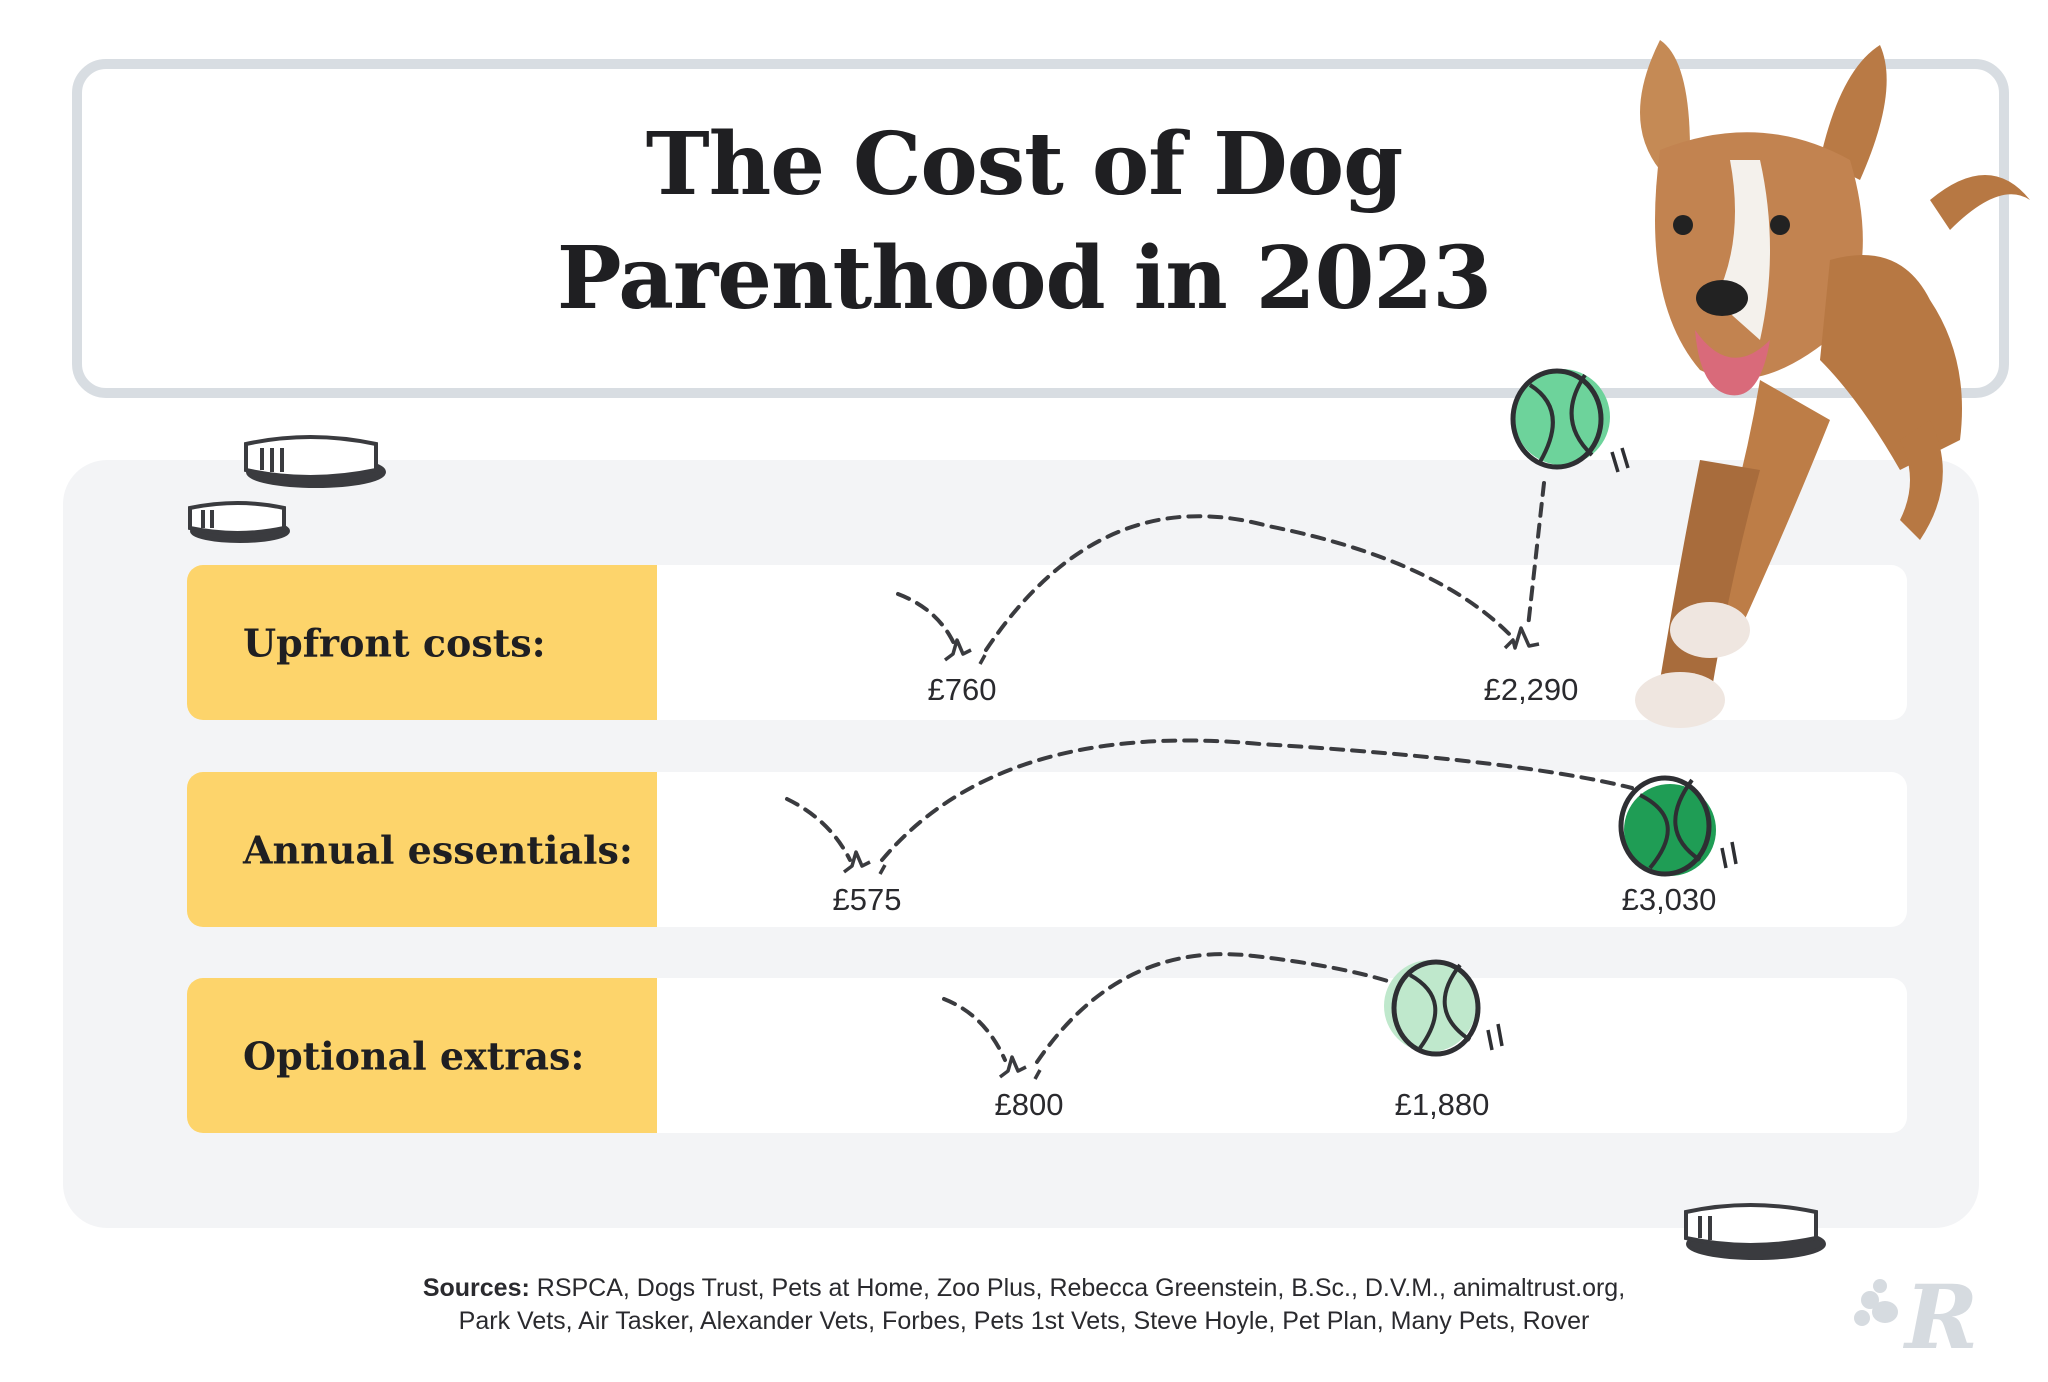 This screenshot has height=1382, width=2048. I want to click on row-label-box: Optional extras:, so click(422, 1055).